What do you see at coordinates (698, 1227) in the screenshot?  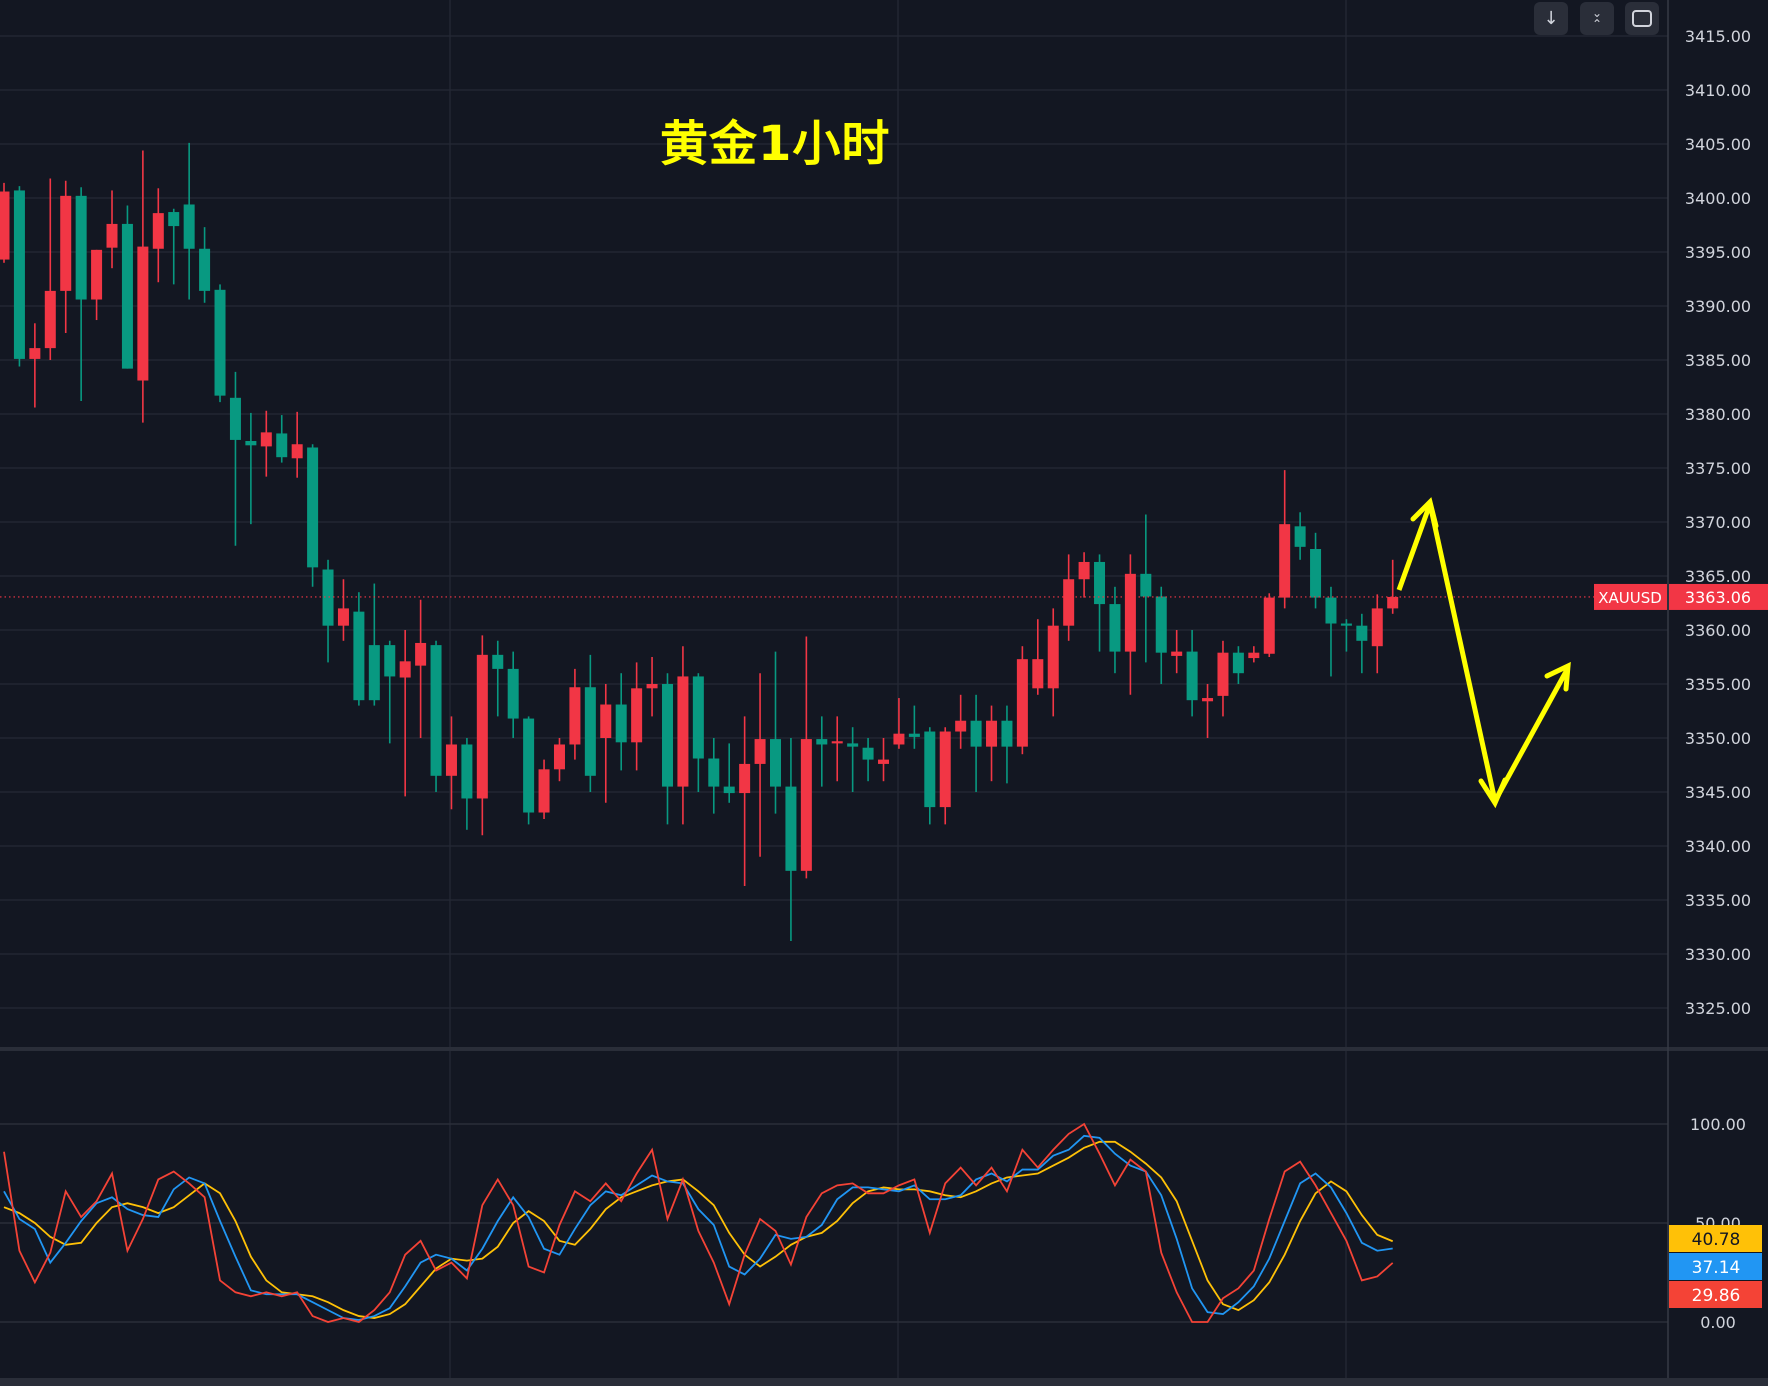 I see `oscillator-line-mid` at bounding box center [698, 1227].